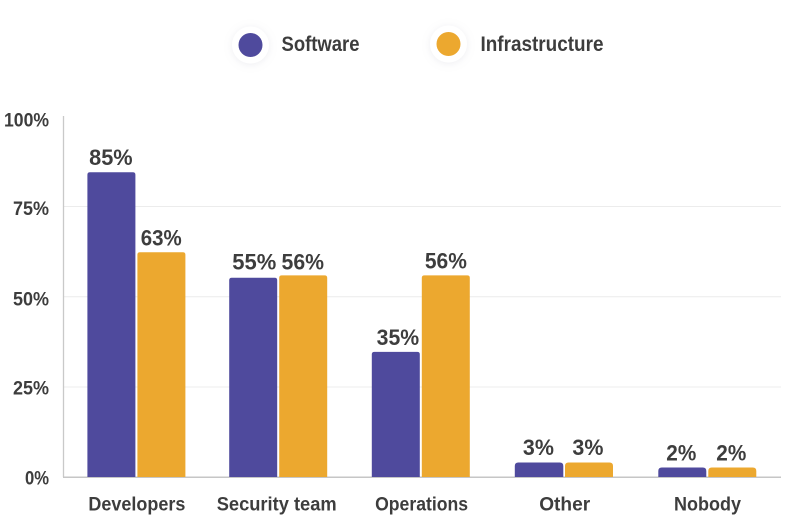 This screenshot has width=811, height=529. Describe the element at coordinates (564, 505) in the screenshot. I see `svg-text: Other` at that location.